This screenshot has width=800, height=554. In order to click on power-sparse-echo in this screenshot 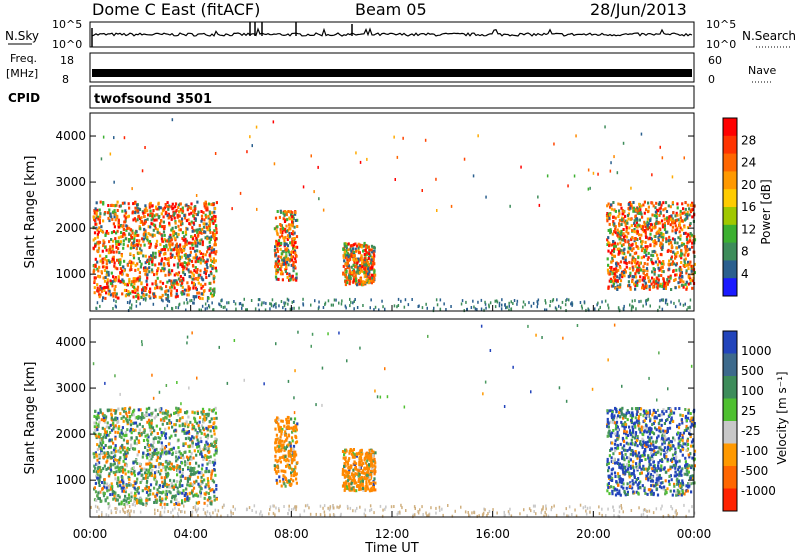, I will do `click(464, 159)`.